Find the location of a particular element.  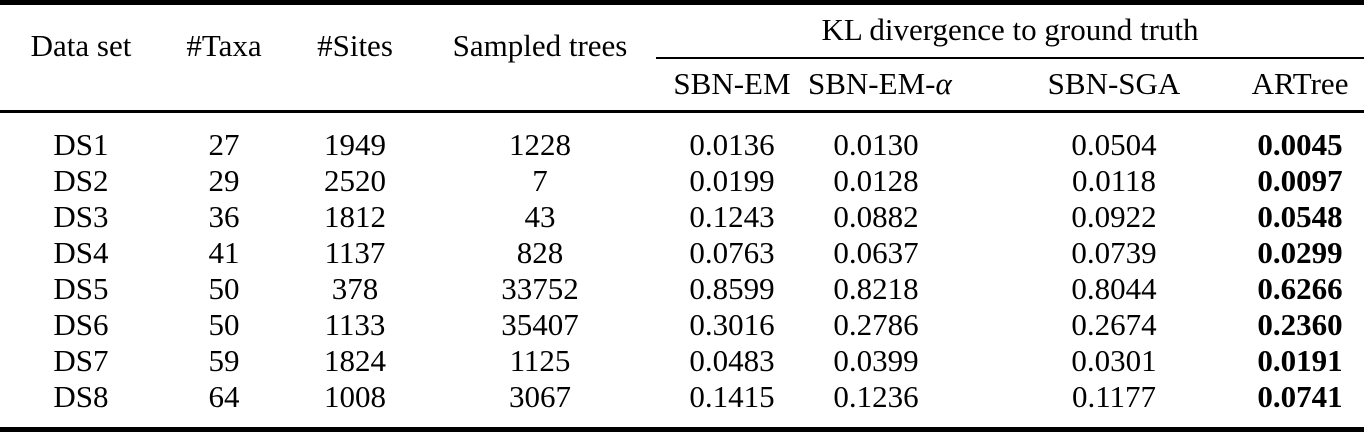

sbn-em-alpha-cell: 0.0882 is located at coordinates (876, 216).